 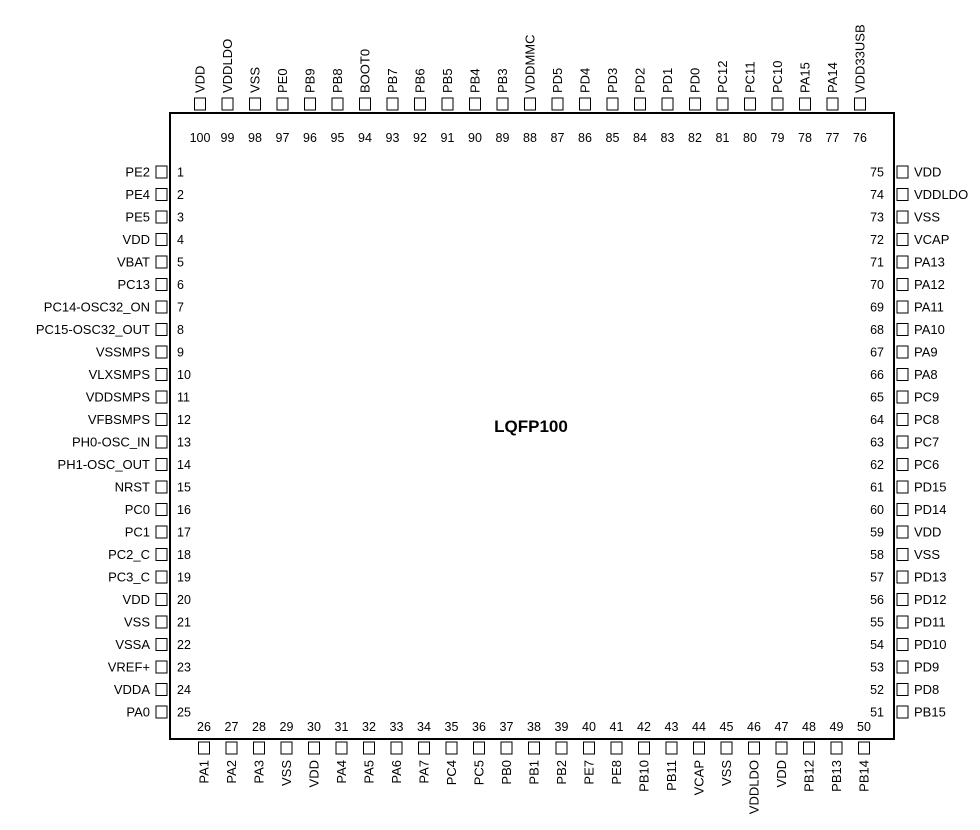 I want to click on pin-58-name: VSS, so click(x=927, y=554).